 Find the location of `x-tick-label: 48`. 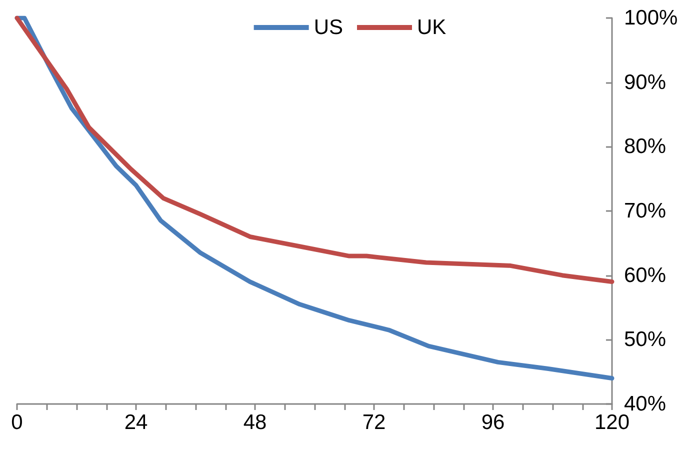

x-tick-label: 48 is located at coordinates (255, 422).